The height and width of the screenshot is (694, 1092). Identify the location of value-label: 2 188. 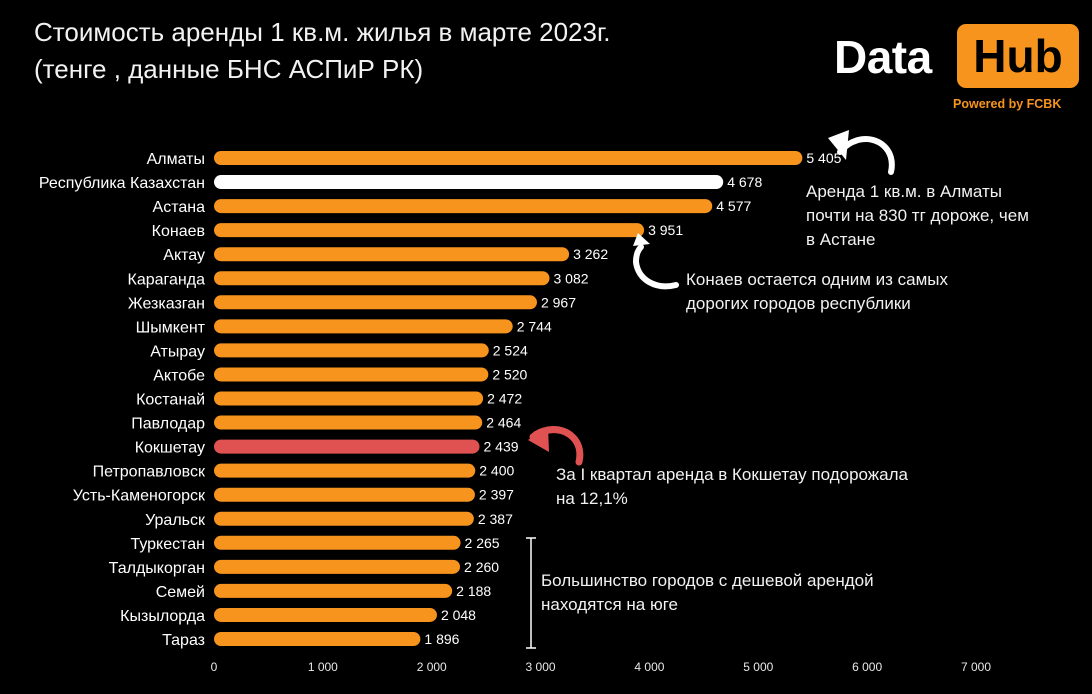
(473, 591).